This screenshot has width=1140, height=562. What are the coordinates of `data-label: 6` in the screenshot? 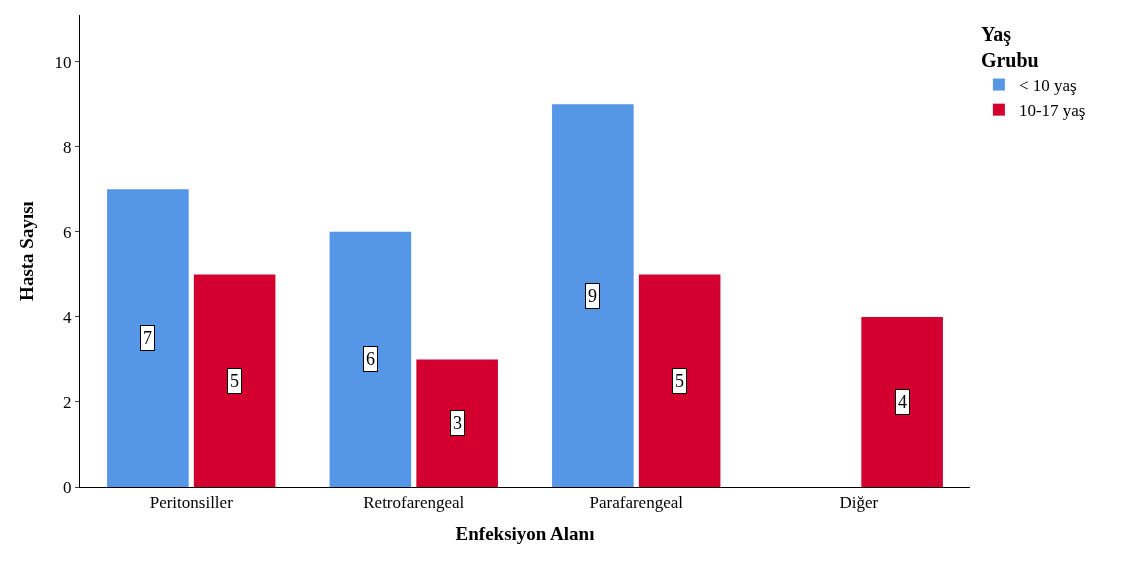 It's located at (370, 359).